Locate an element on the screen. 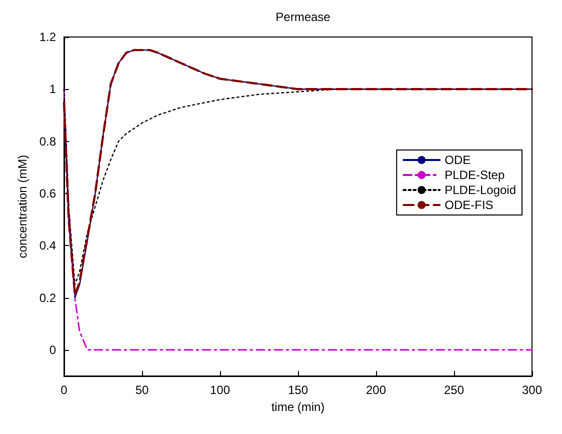 Image resolution: width=562 pixels, height=434 pixels. y-tick-label: 0 is located at coordinates (52, 349).